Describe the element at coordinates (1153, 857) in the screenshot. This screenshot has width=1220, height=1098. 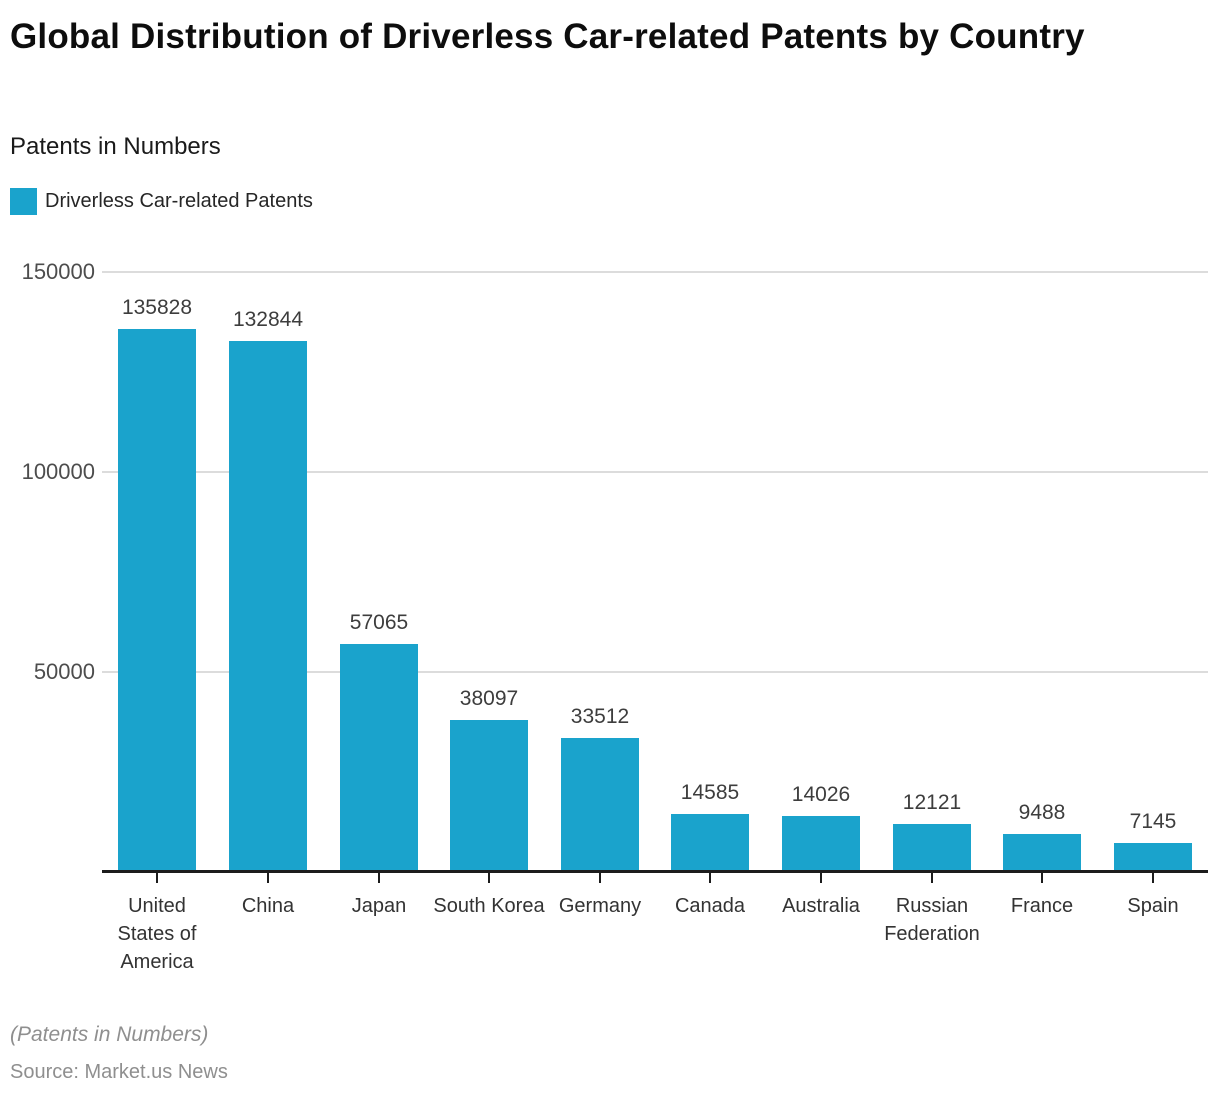
I see `bar-spain` at that location.